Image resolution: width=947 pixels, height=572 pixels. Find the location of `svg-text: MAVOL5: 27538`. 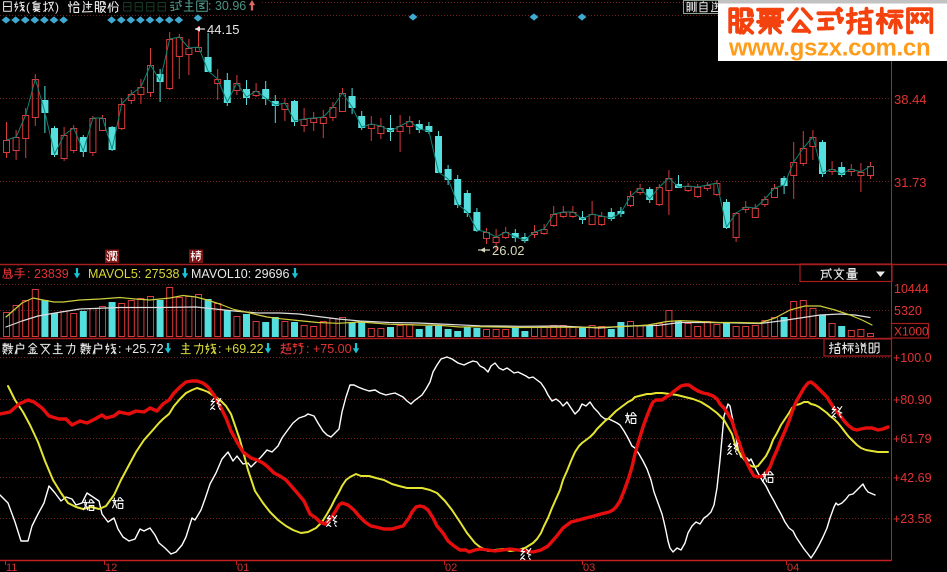

svg-text: MAVOL5: 27538 is located at coordinates (134, 274).